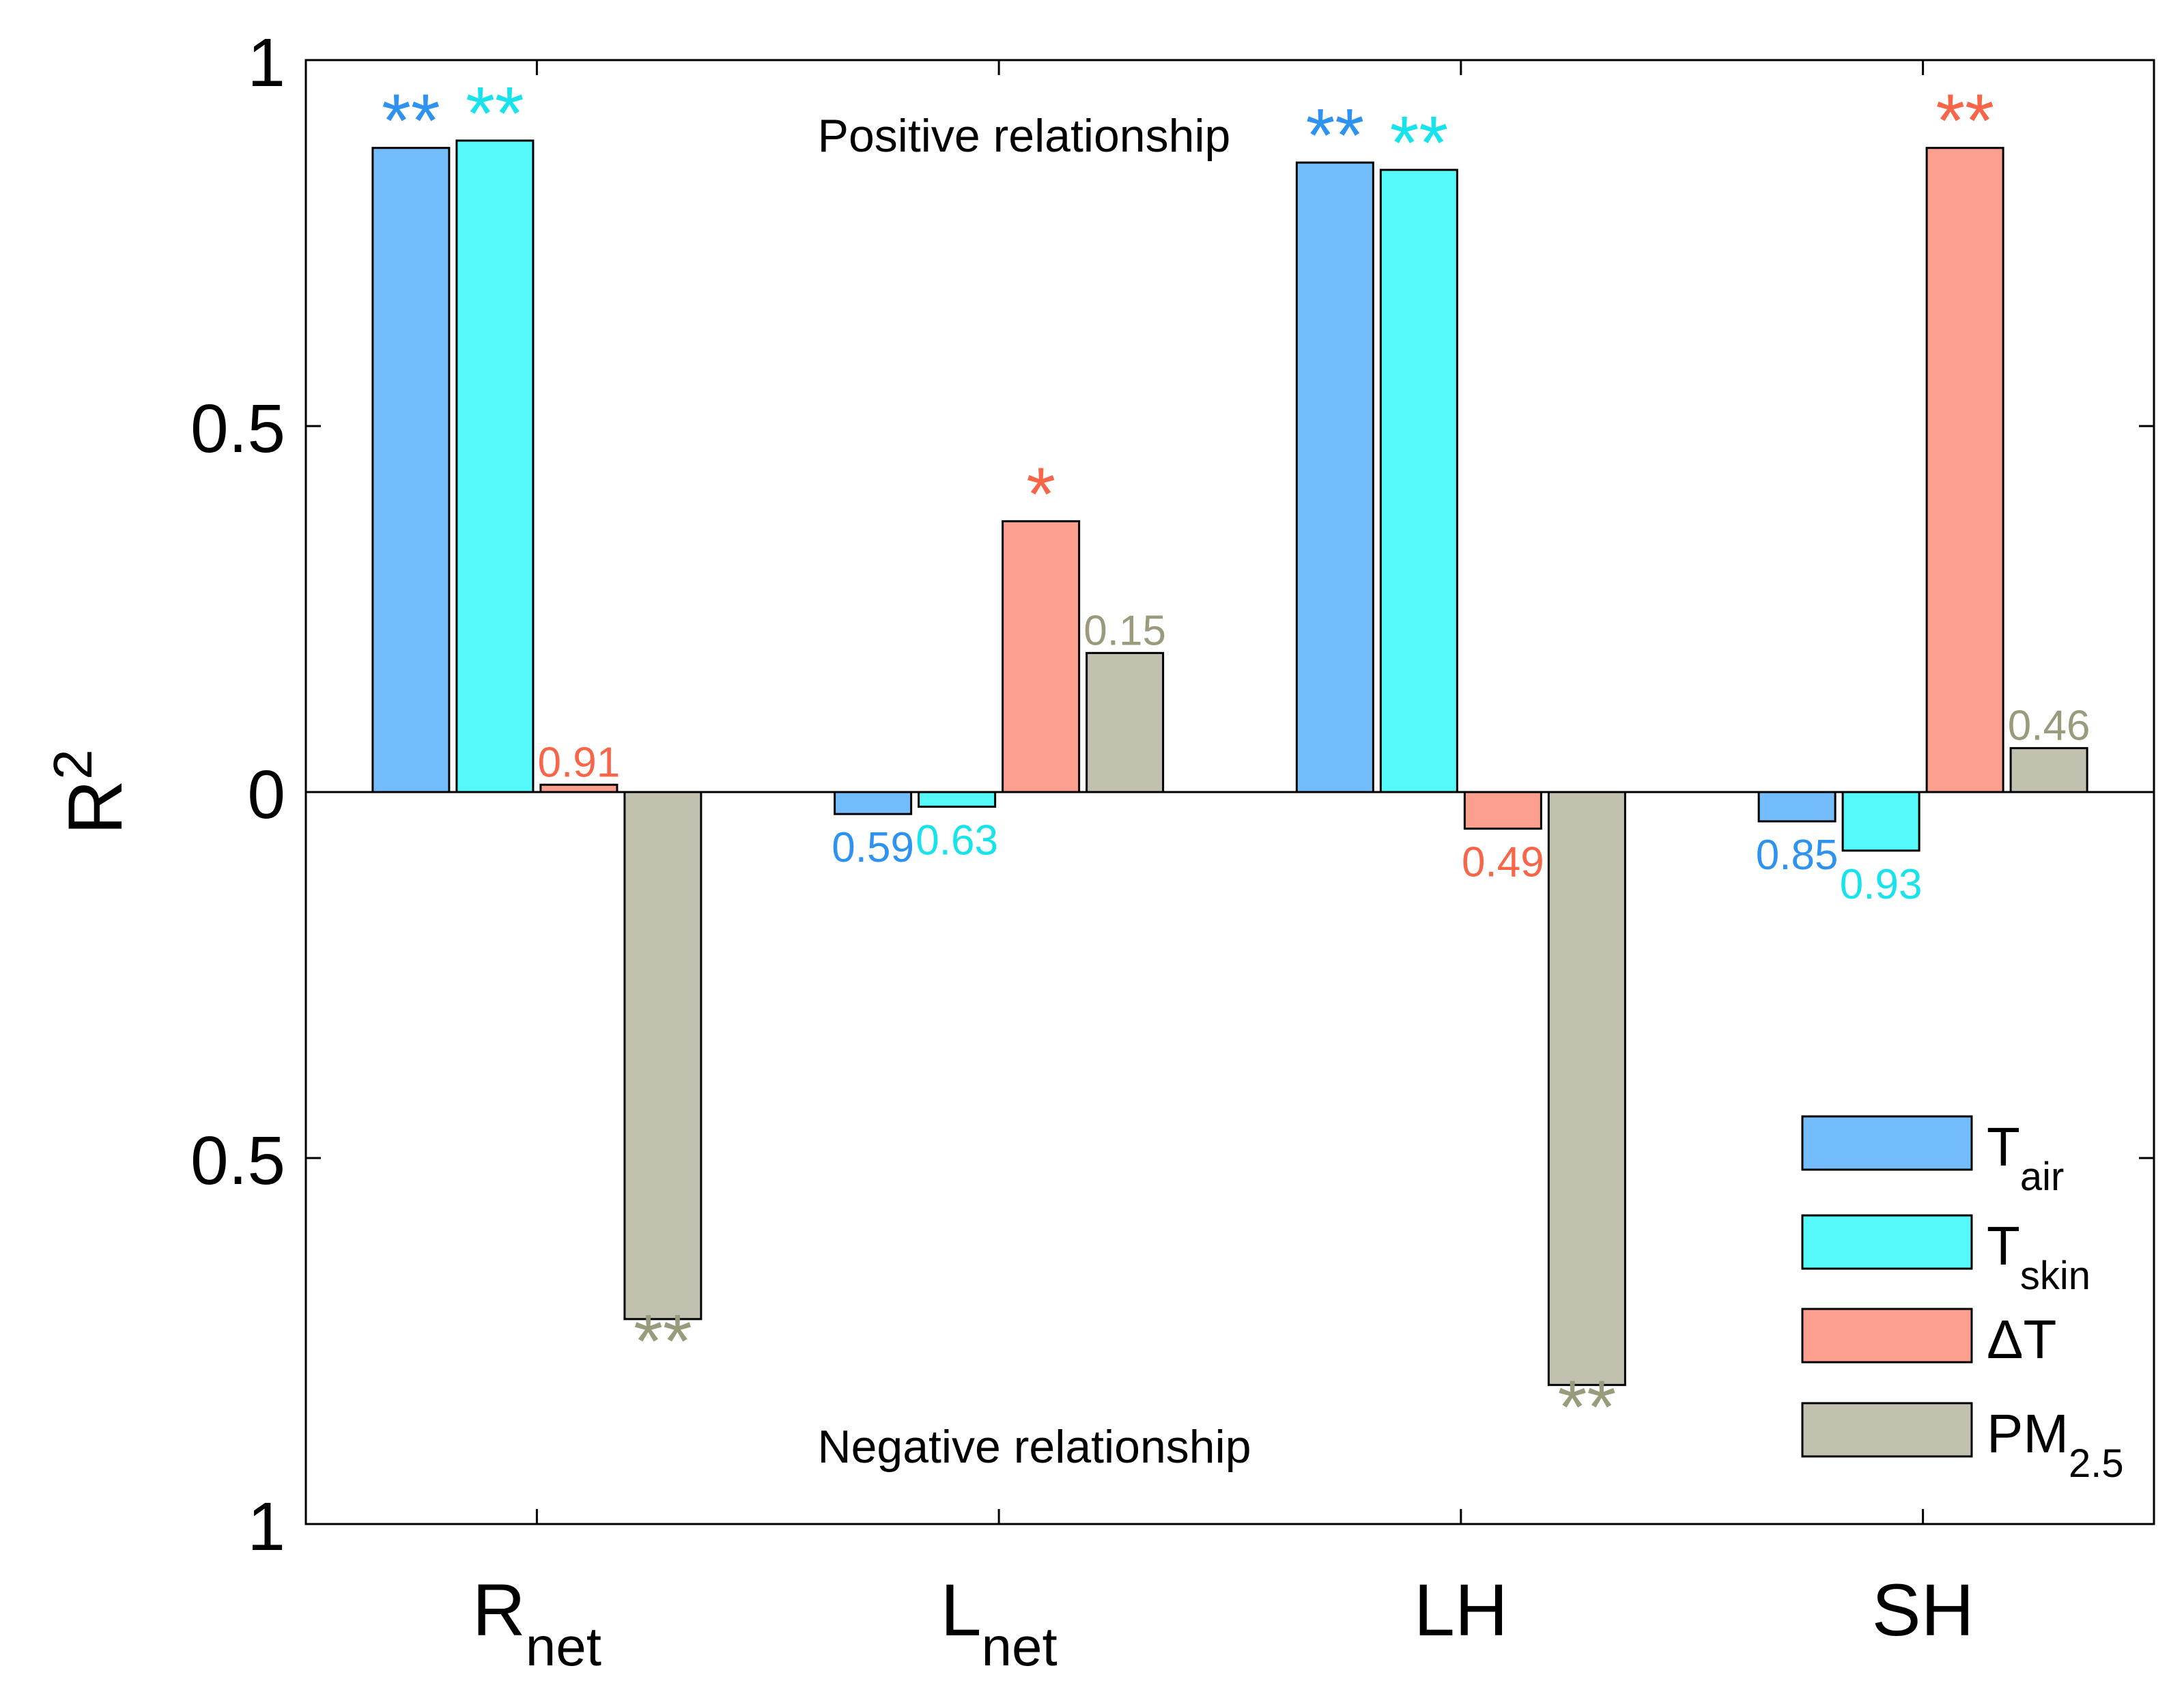  Describe the element at coordinates (873, 848) in the screenshot. I see `p-value-label: 0.59` at that location.